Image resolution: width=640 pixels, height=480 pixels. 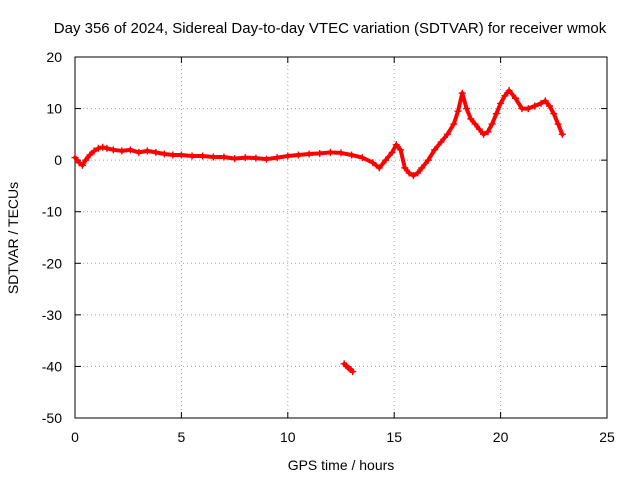 I want to click on y-tick-label: 10, so click(x=54, y=109).